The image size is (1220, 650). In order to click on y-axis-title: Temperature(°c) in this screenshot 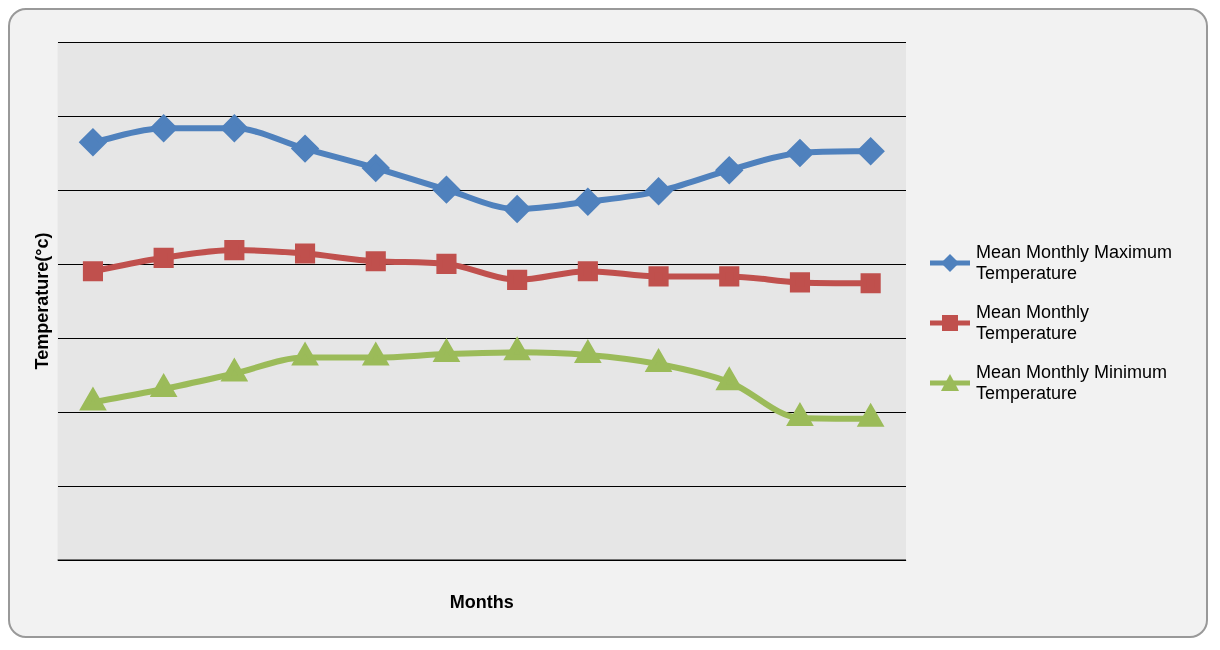, I will do `click(41, 301)`.